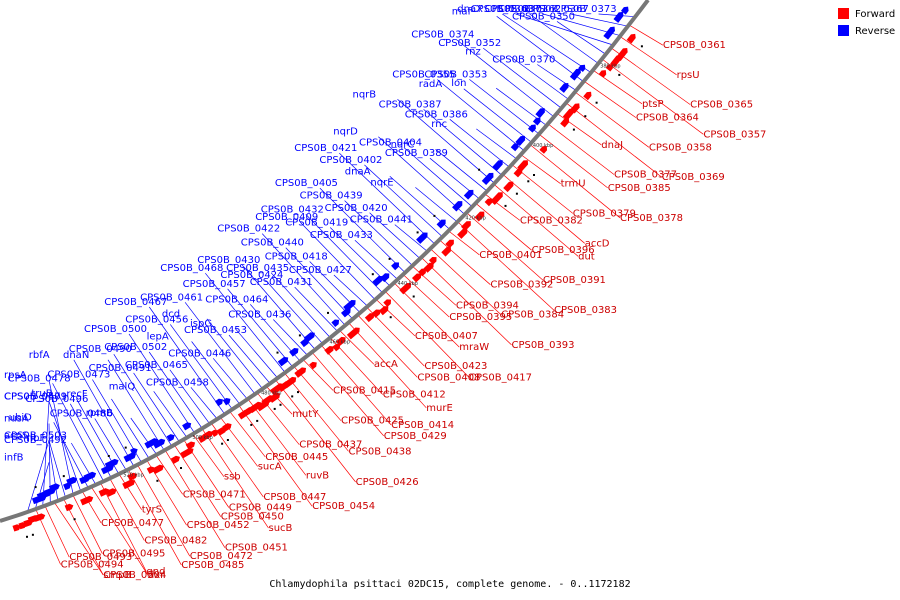 This screenshot has width=900, height=600. I want to click on forward-gene-label: dut, so click(586, 256).